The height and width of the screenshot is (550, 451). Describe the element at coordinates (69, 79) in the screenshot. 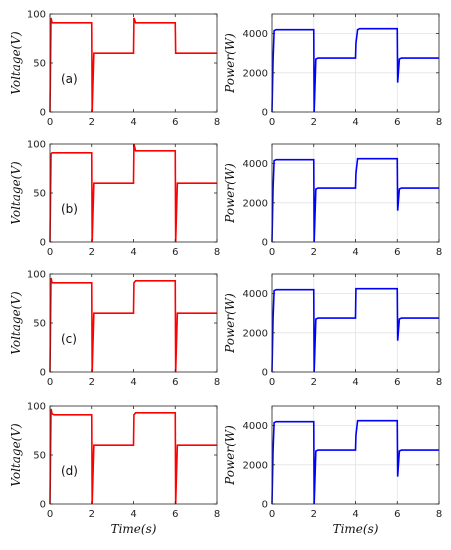

I see `panel-label: (a)` at that location.